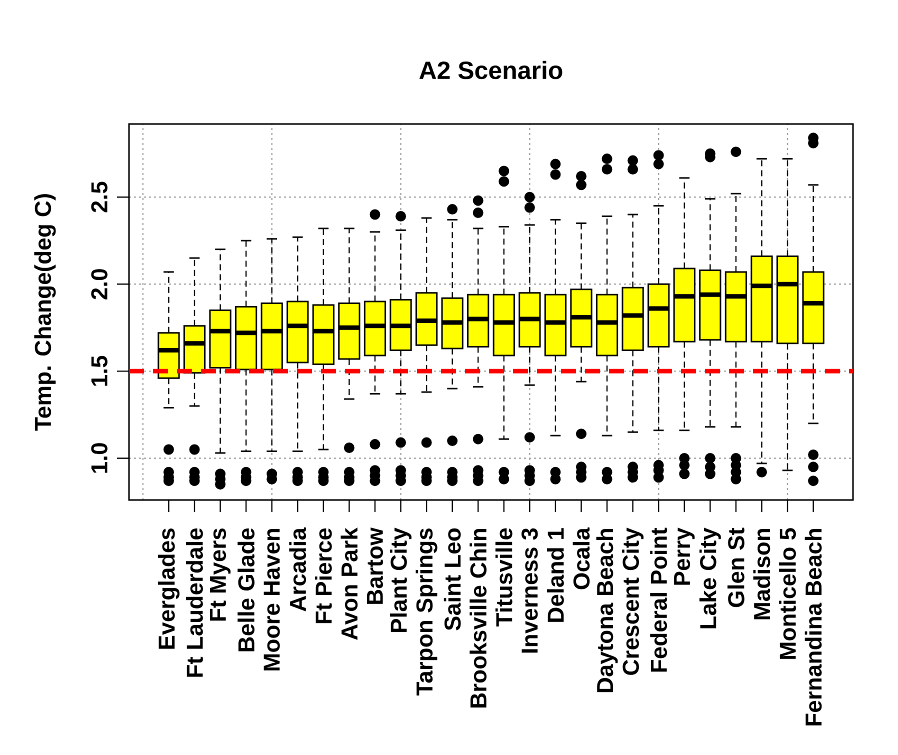  What do you see at coordinates (633, 601) in the screenshot?
I see `x-tick-label: Crescent City` at bounding box center [633, 601].